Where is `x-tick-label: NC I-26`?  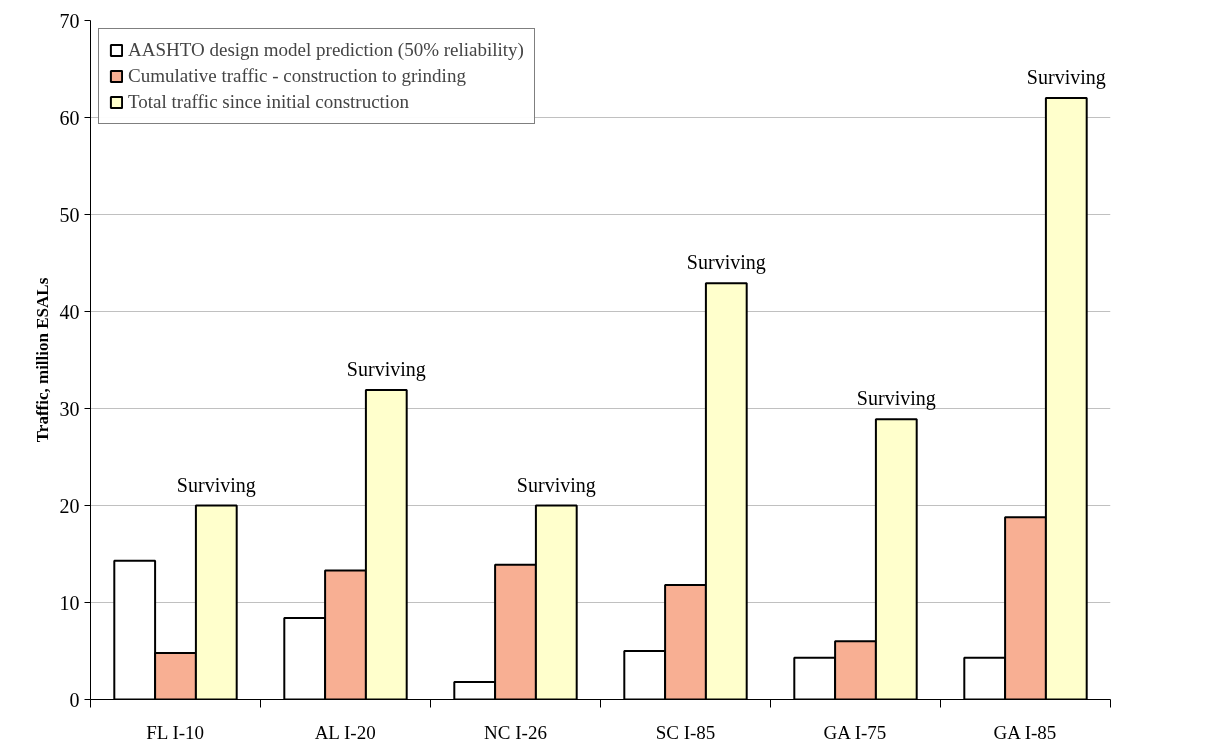
x-tick-label: NC I-26 is located at coordinates (515, 732).